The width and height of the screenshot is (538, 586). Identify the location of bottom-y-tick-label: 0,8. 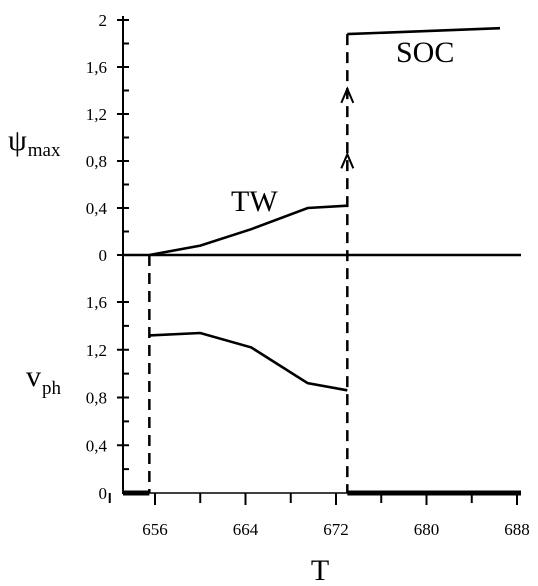
(96, 398).